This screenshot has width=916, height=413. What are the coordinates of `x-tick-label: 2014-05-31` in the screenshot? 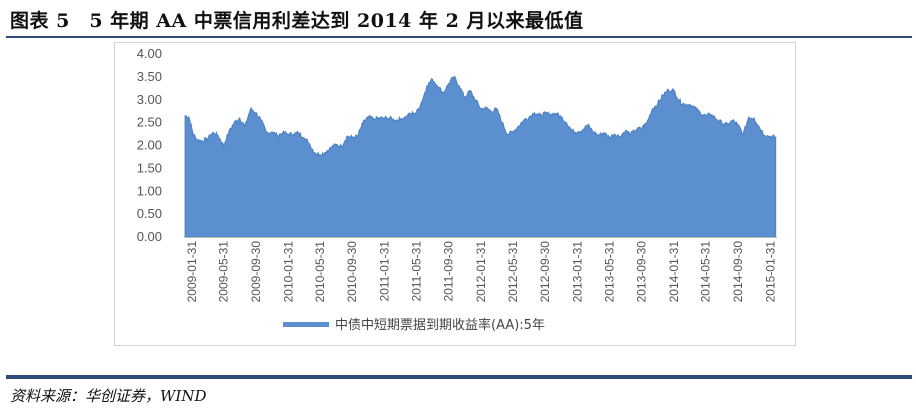 It's located at (706, 272).